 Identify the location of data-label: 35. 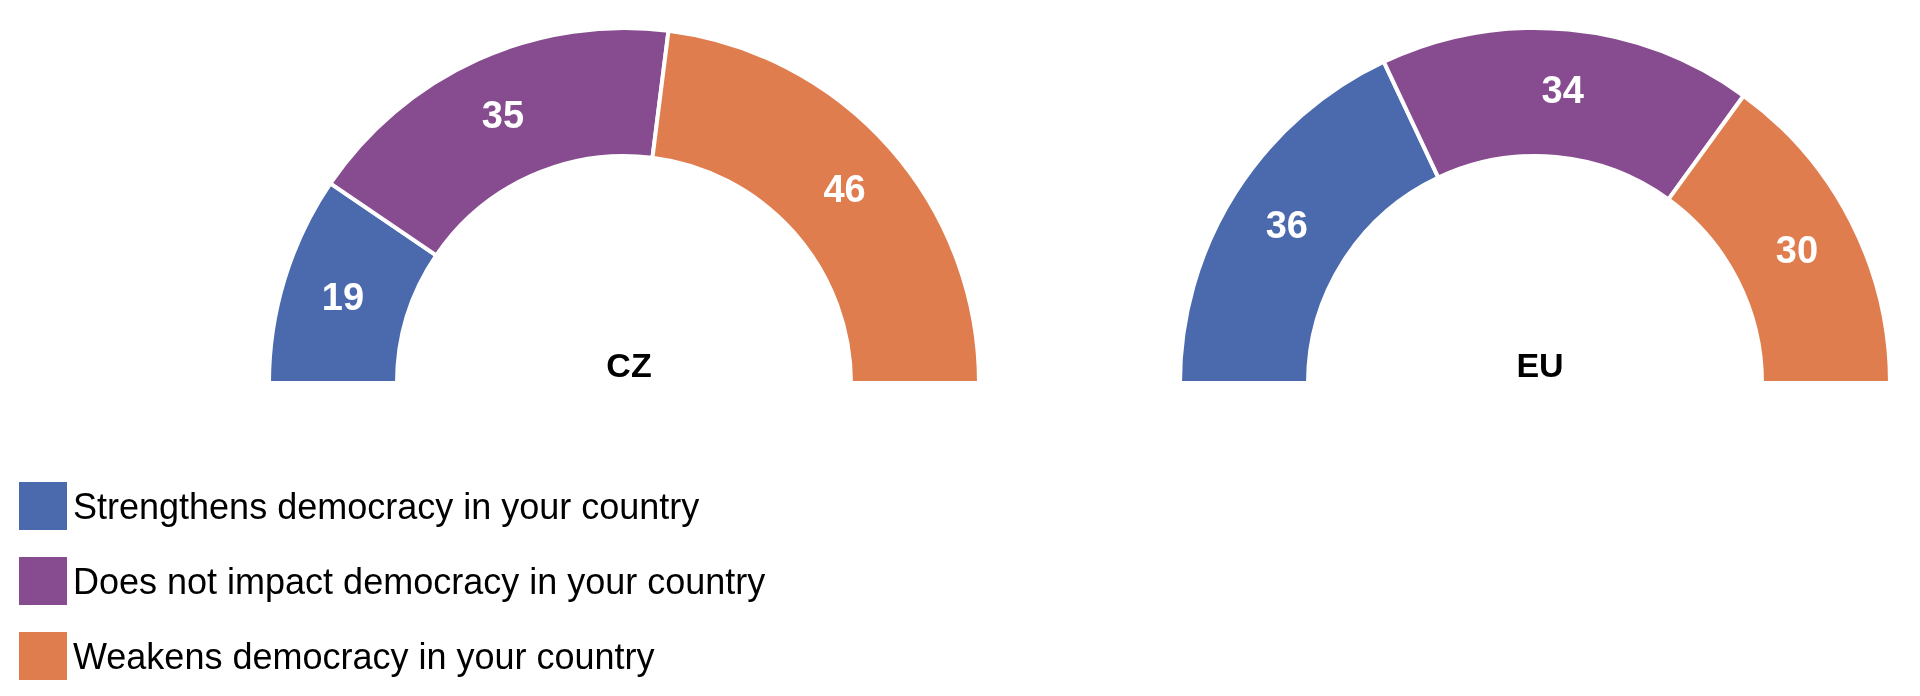
(503, 115).